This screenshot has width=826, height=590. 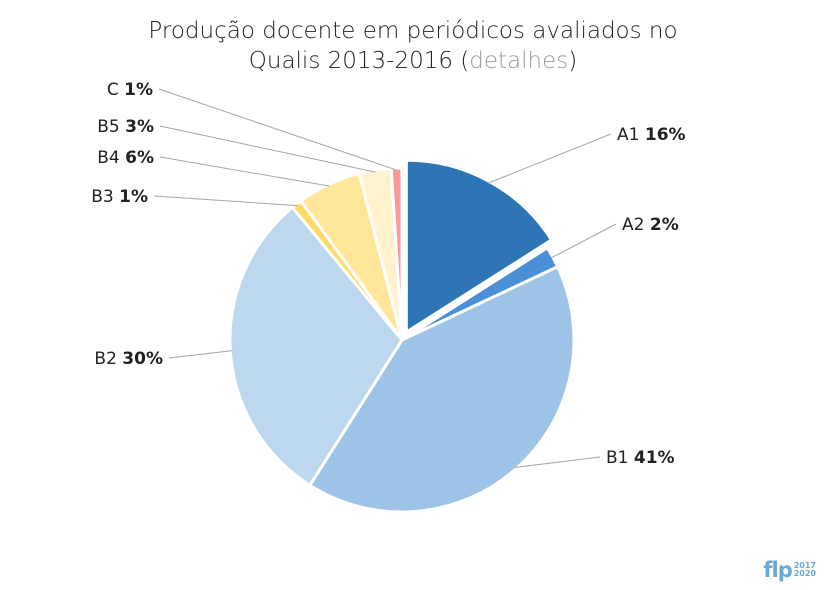 What do you see at coordinates (665, 135) in the screenshot?
I see `slice-label-percent: 16%` at bounding box center [665, 135].